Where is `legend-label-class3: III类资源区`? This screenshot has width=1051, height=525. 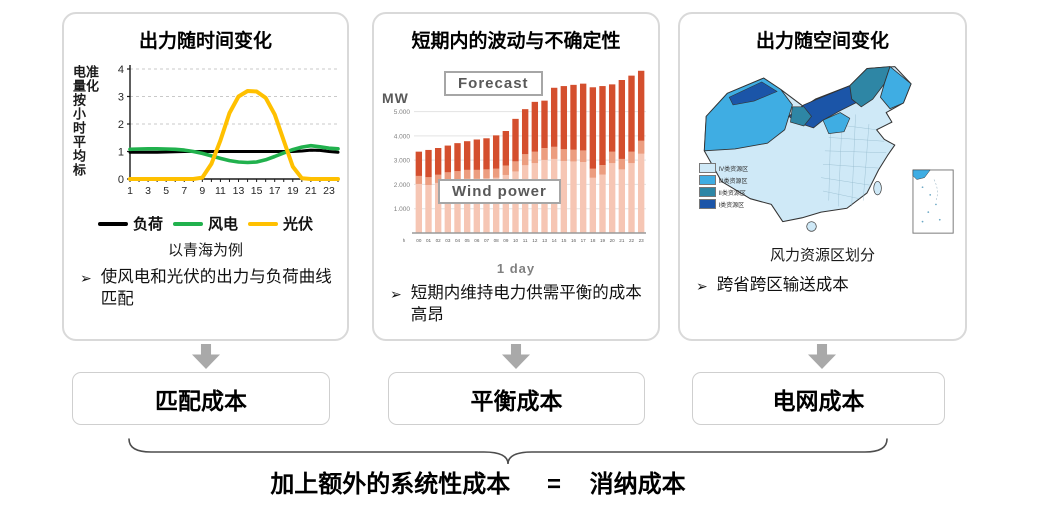
legend-label-class3: III类资源区 is located at coordinates (733, 181).